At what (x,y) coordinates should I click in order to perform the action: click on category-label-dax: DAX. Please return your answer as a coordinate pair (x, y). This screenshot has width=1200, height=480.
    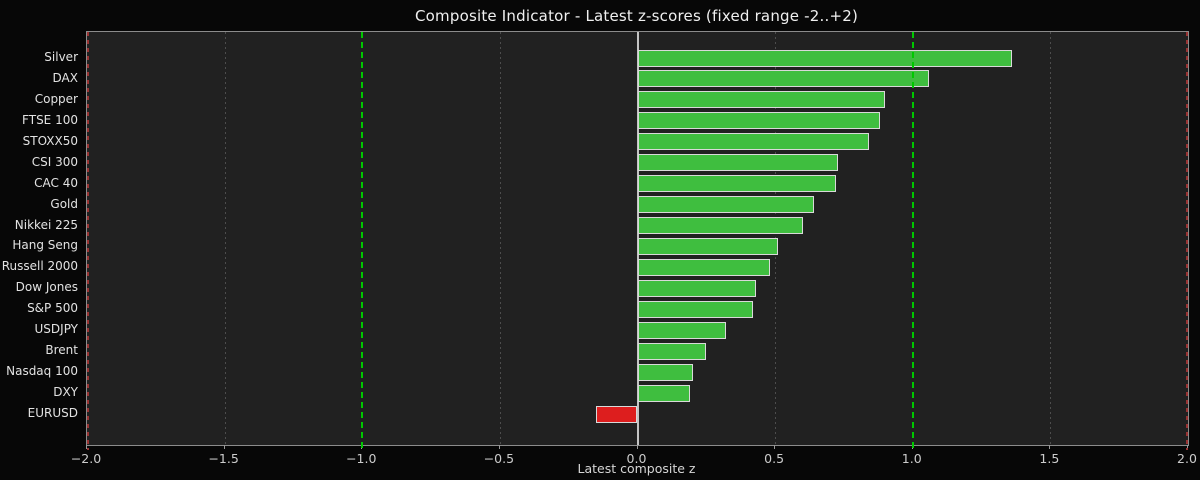
    Looking at the image, I should click on (65, 77).